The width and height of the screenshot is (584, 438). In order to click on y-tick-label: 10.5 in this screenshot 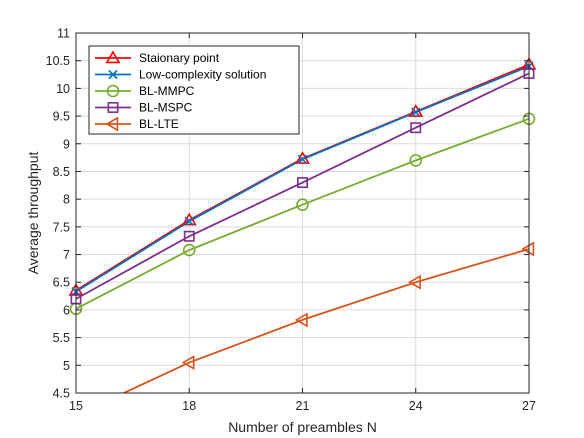, I will do `click(58, 61)`.